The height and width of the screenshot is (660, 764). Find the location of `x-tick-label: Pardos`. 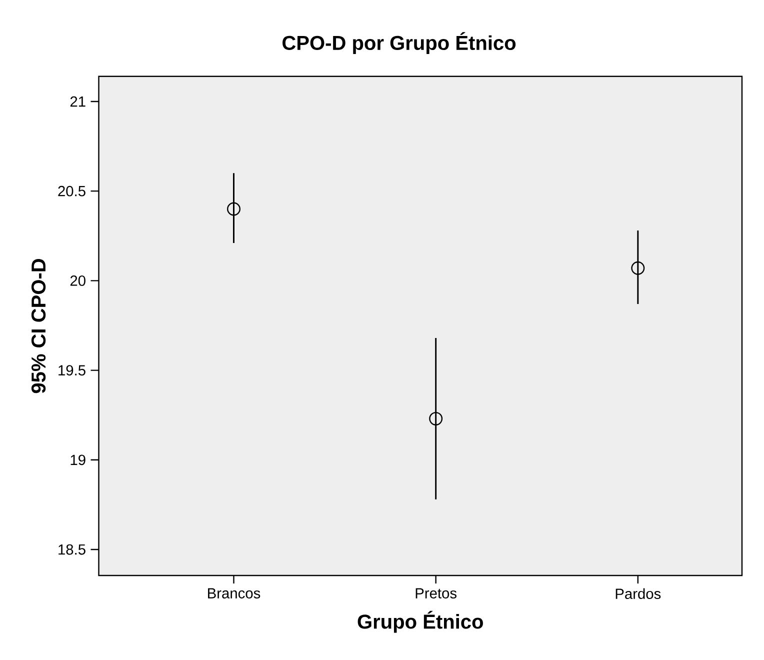

x-tick-label: Pardos is located at coordinates (638, 594).